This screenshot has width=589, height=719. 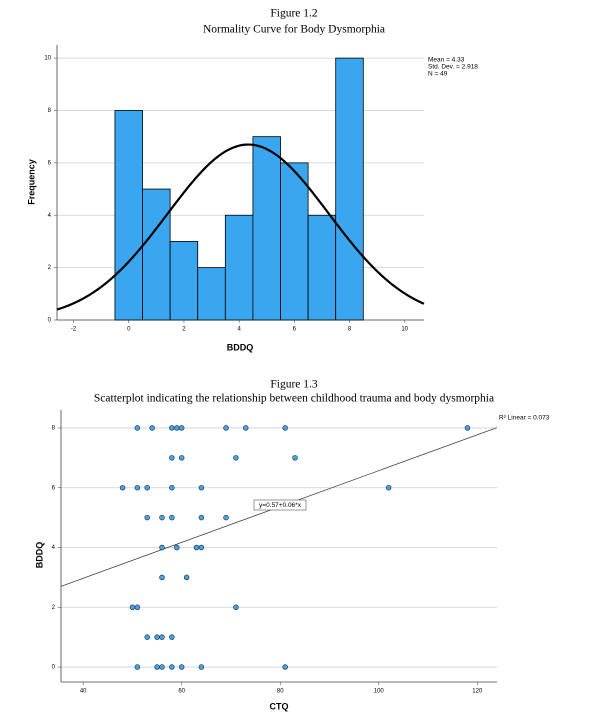 I want to click on figure-label: Figure 1.2, so click(x=294, y=14).